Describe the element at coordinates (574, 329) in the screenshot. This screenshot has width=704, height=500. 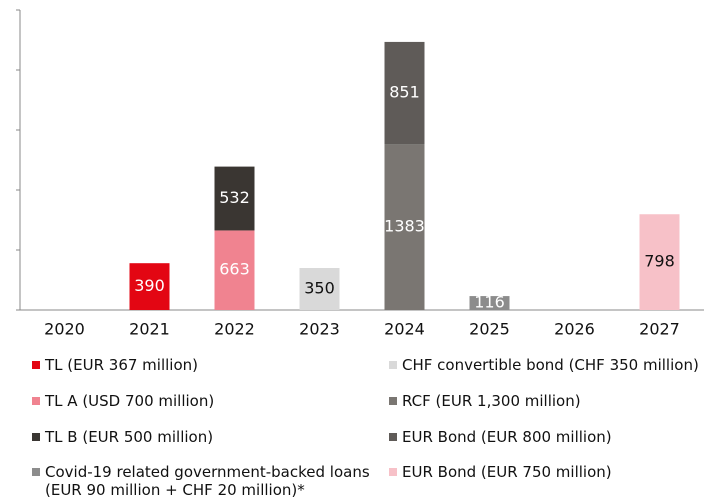
I see `x-tick-label: 2026` at that location.